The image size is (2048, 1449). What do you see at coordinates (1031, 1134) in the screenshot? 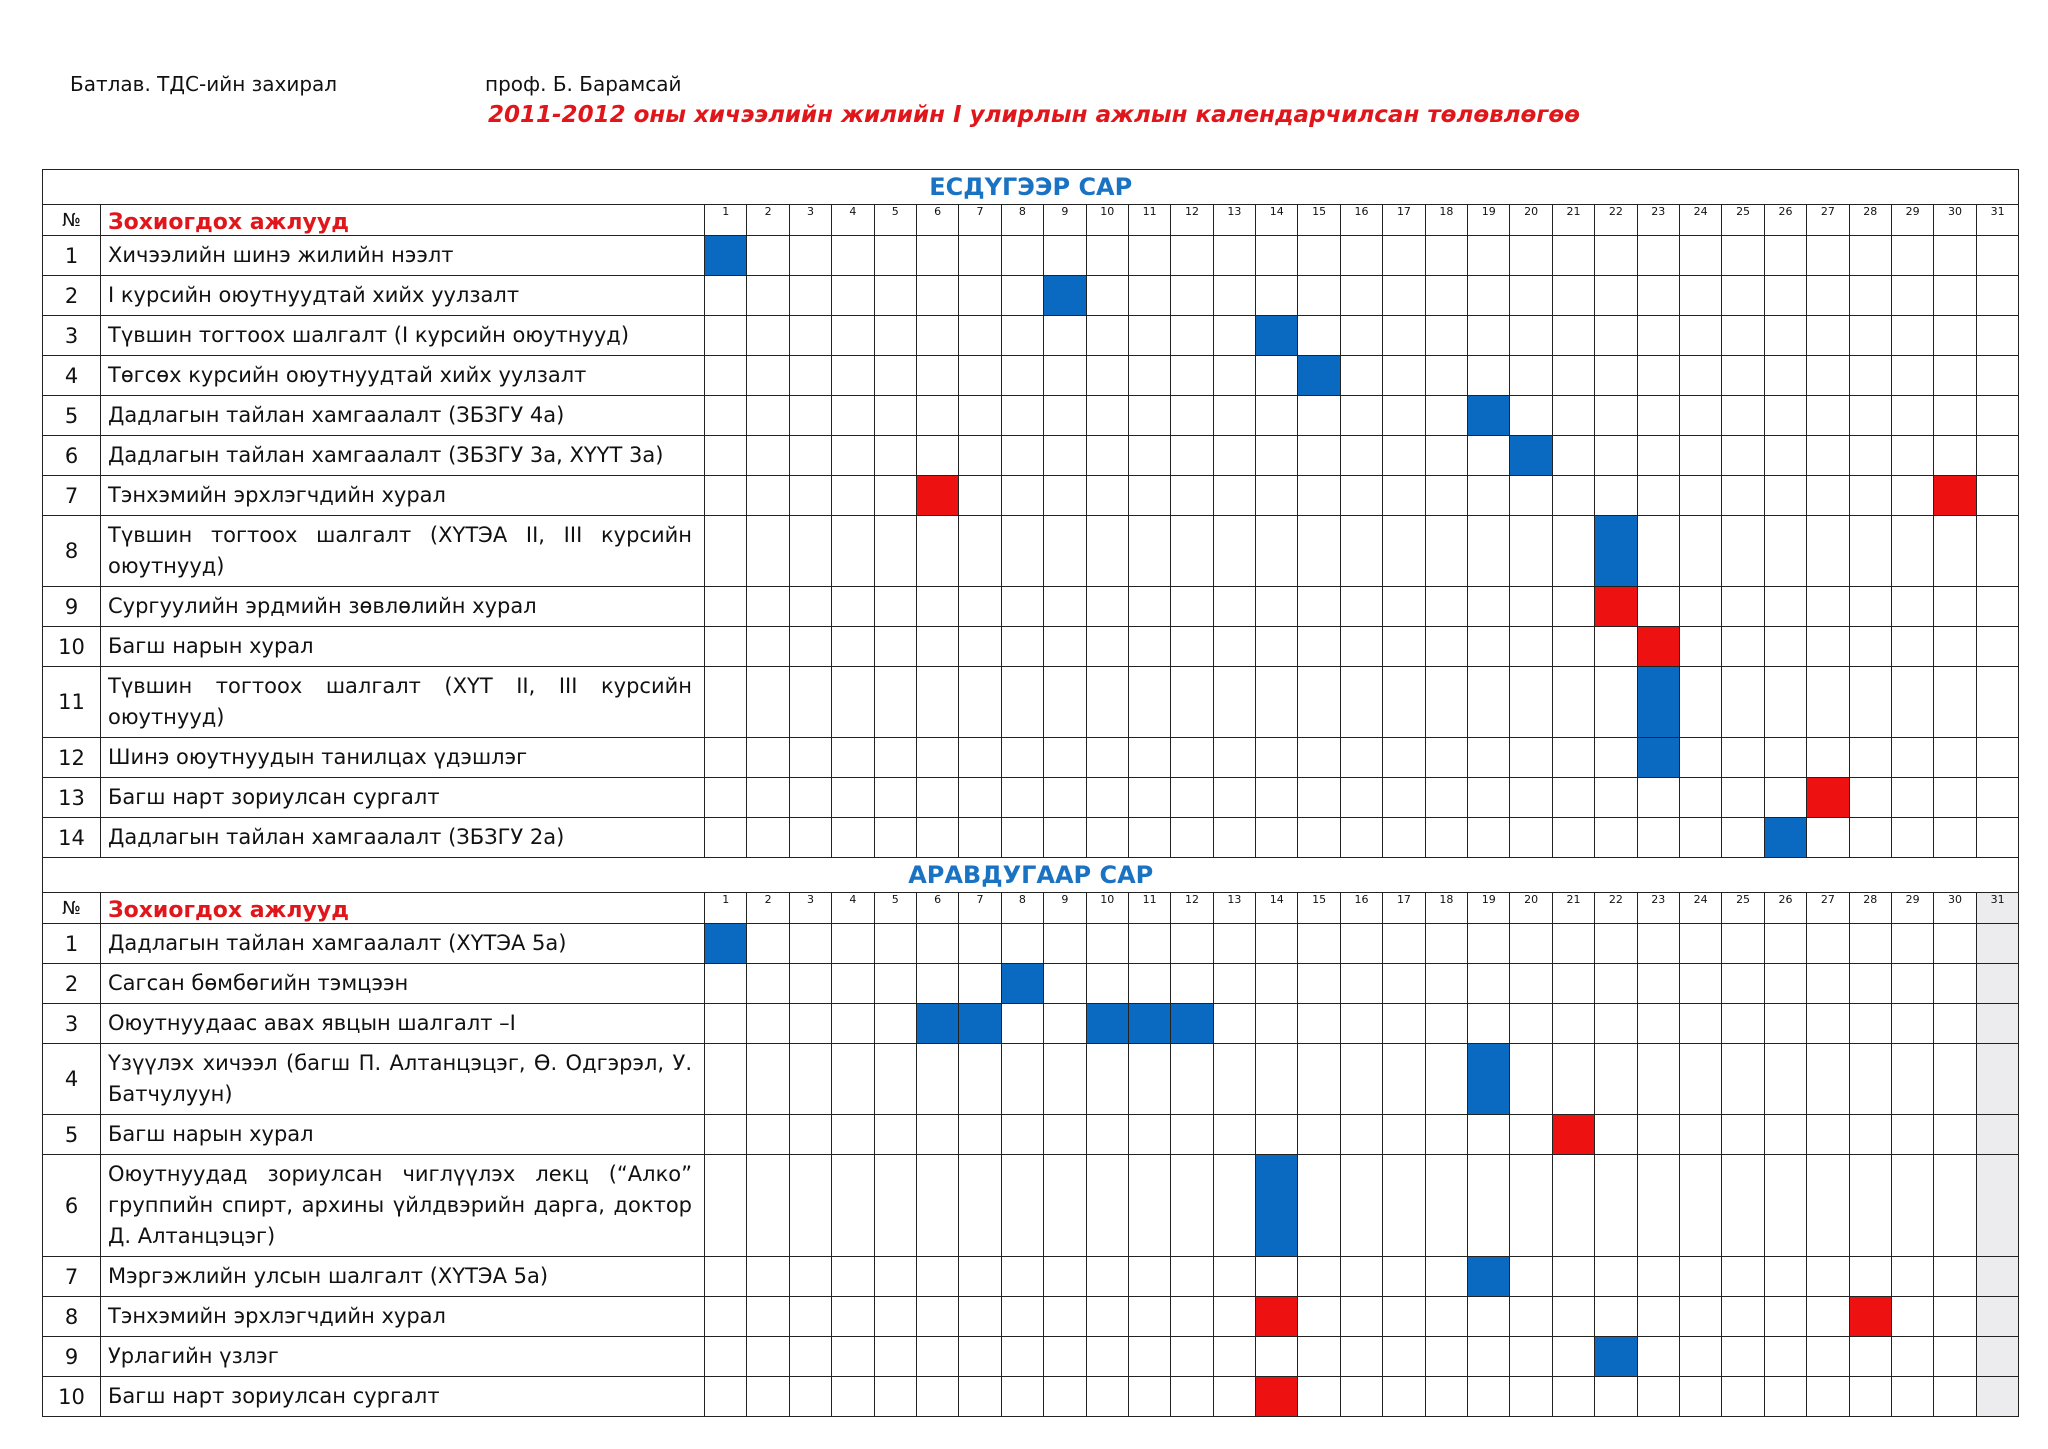
I see `table-row: 5 Багш нарын хурал` at bounding box center [1031, 1134].